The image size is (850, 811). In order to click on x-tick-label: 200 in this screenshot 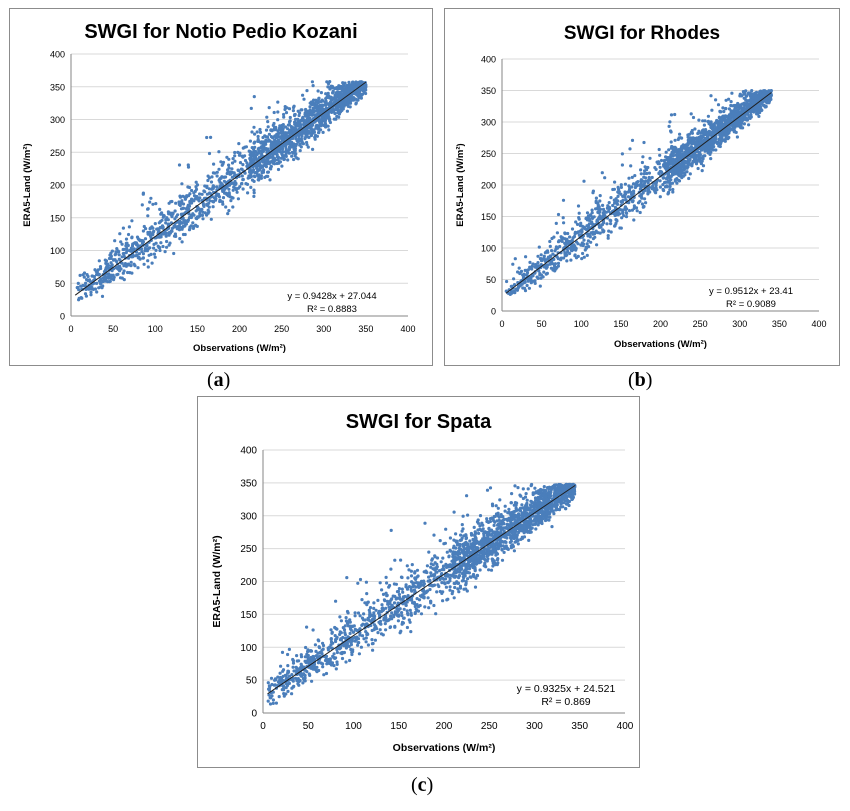, I will do `click(660, 324)`.